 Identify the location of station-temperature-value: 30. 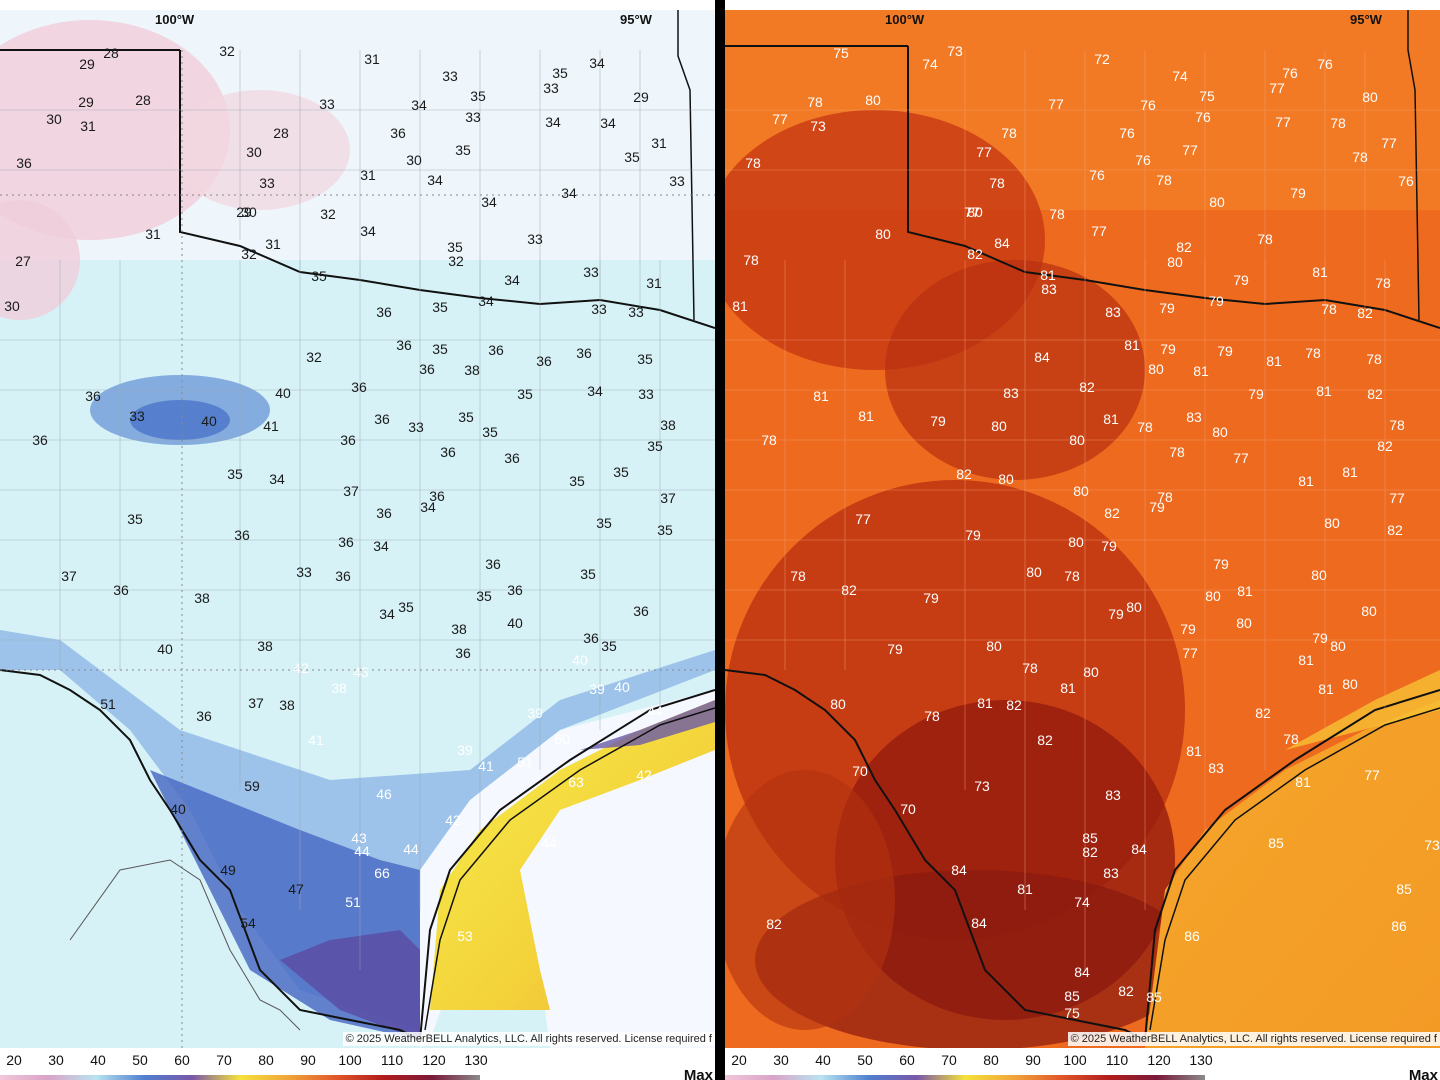
(254, 152).